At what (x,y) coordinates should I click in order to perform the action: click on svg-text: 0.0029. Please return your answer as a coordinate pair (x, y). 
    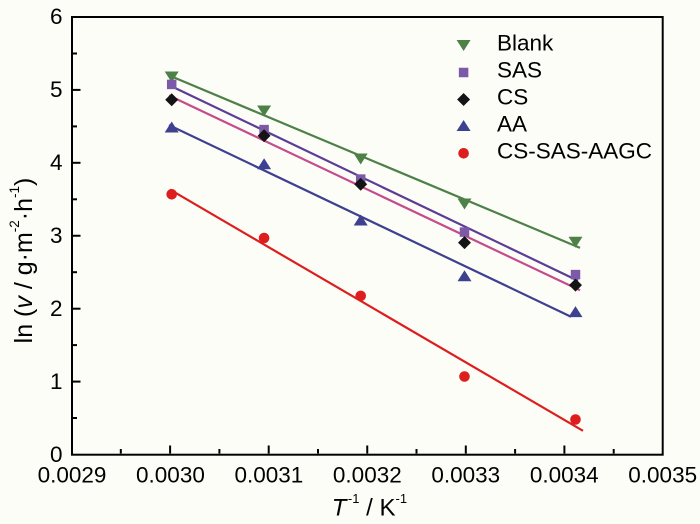
    Looking at the image, I should click on (72, 475).